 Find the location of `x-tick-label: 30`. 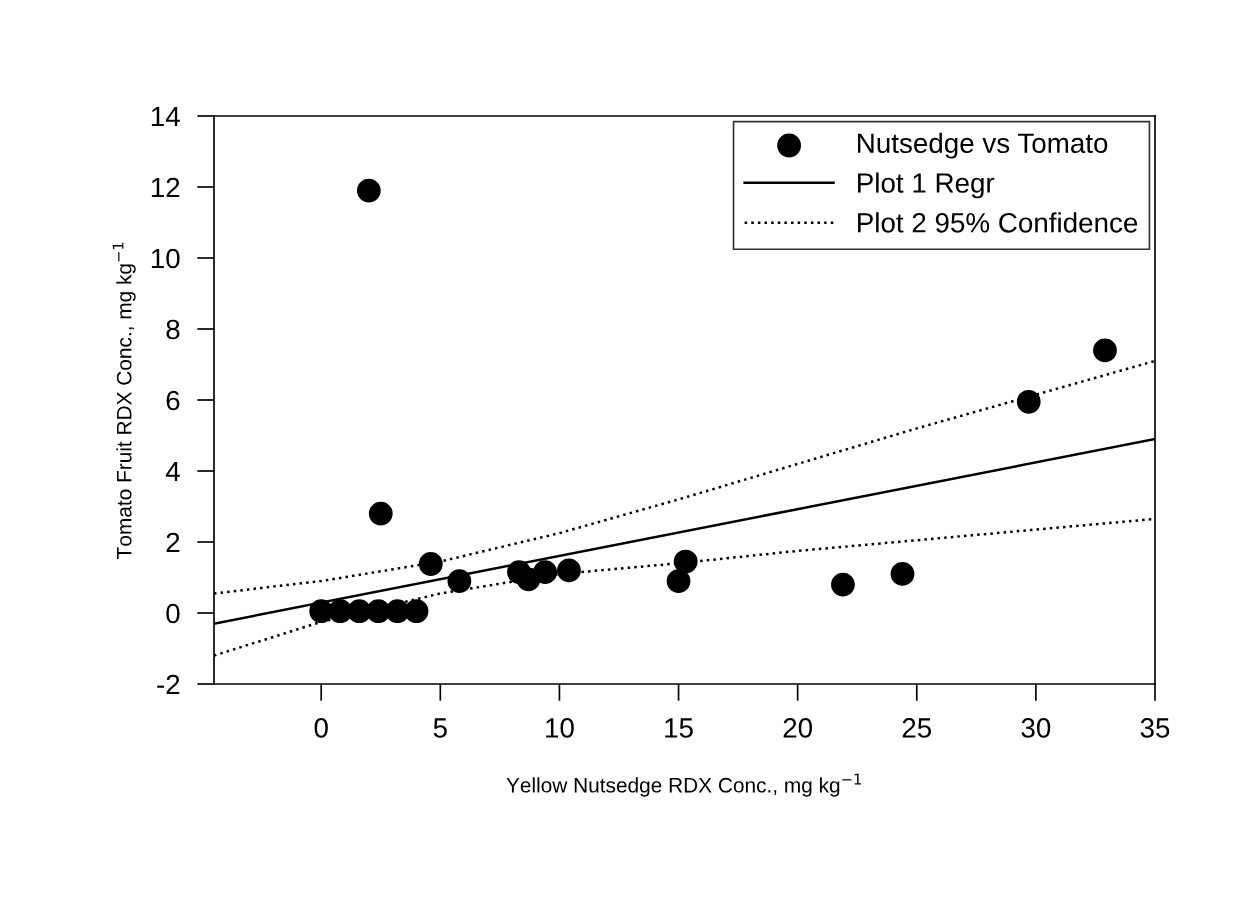

x-tick-label: 30 is located at coordinates (1036, 728).